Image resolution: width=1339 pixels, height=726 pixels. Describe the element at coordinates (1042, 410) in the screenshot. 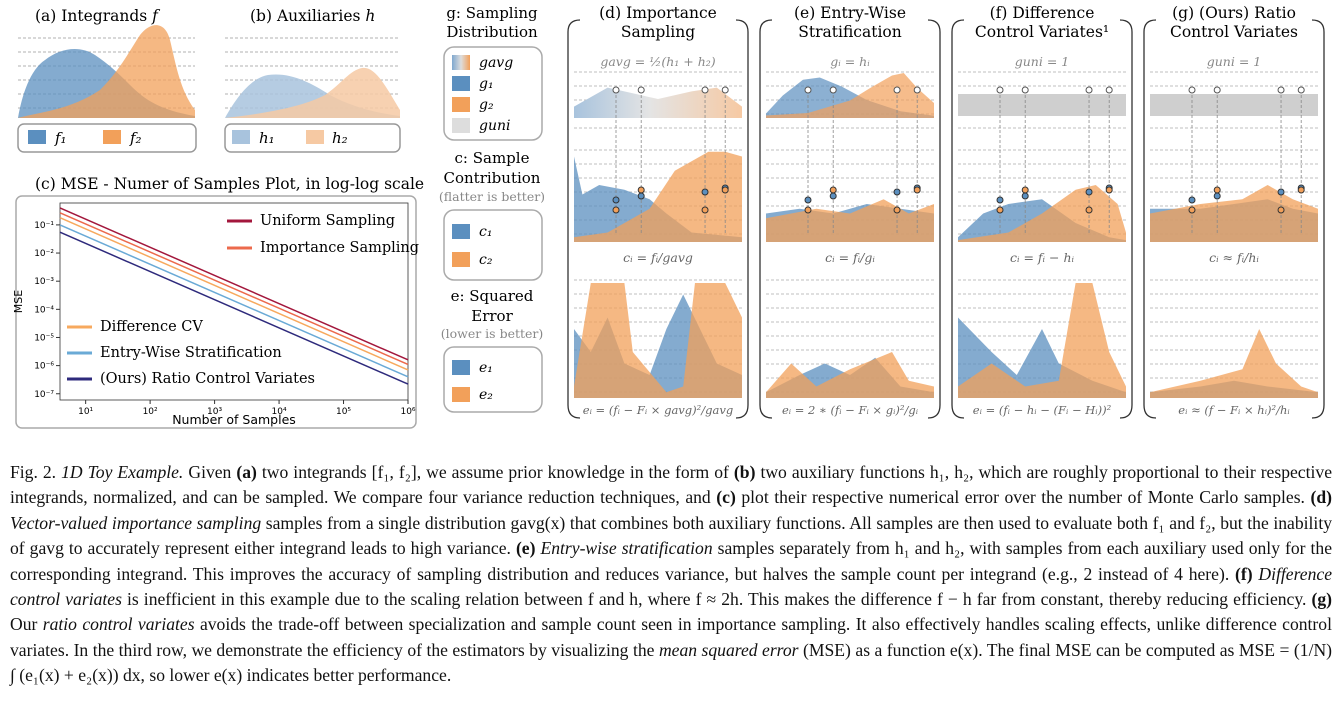

I see `error-formula: eᵢ = (fᵢ − hᵢ − (Fᵢ − Hᵢ))²` at that location.